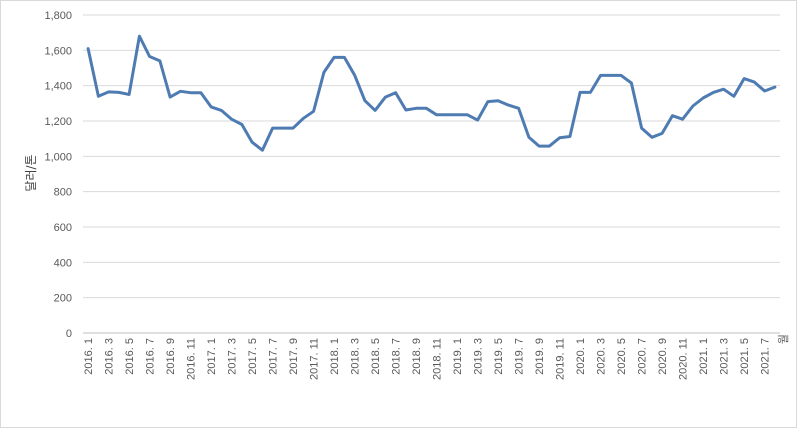 The width and height of the screenshot is (797, 428). Describe the element at coordinates (622, 356) in the screenshot. I see `x-tick-label: 2020. 5` at that location.